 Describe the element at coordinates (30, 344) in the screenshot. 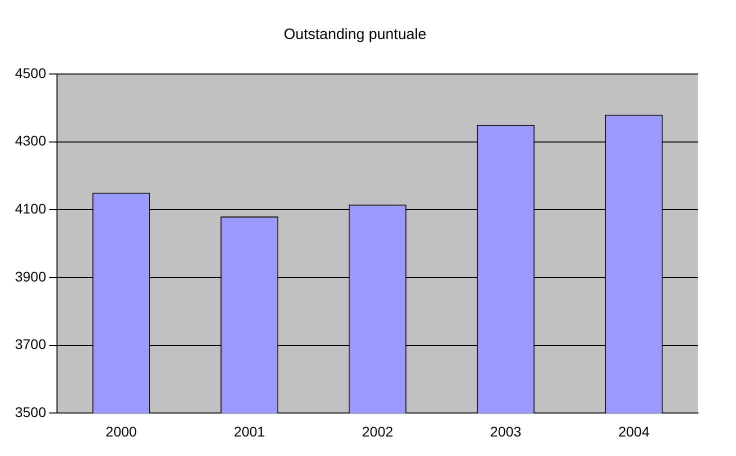

I see `y-tick-label: 3700` at that location.